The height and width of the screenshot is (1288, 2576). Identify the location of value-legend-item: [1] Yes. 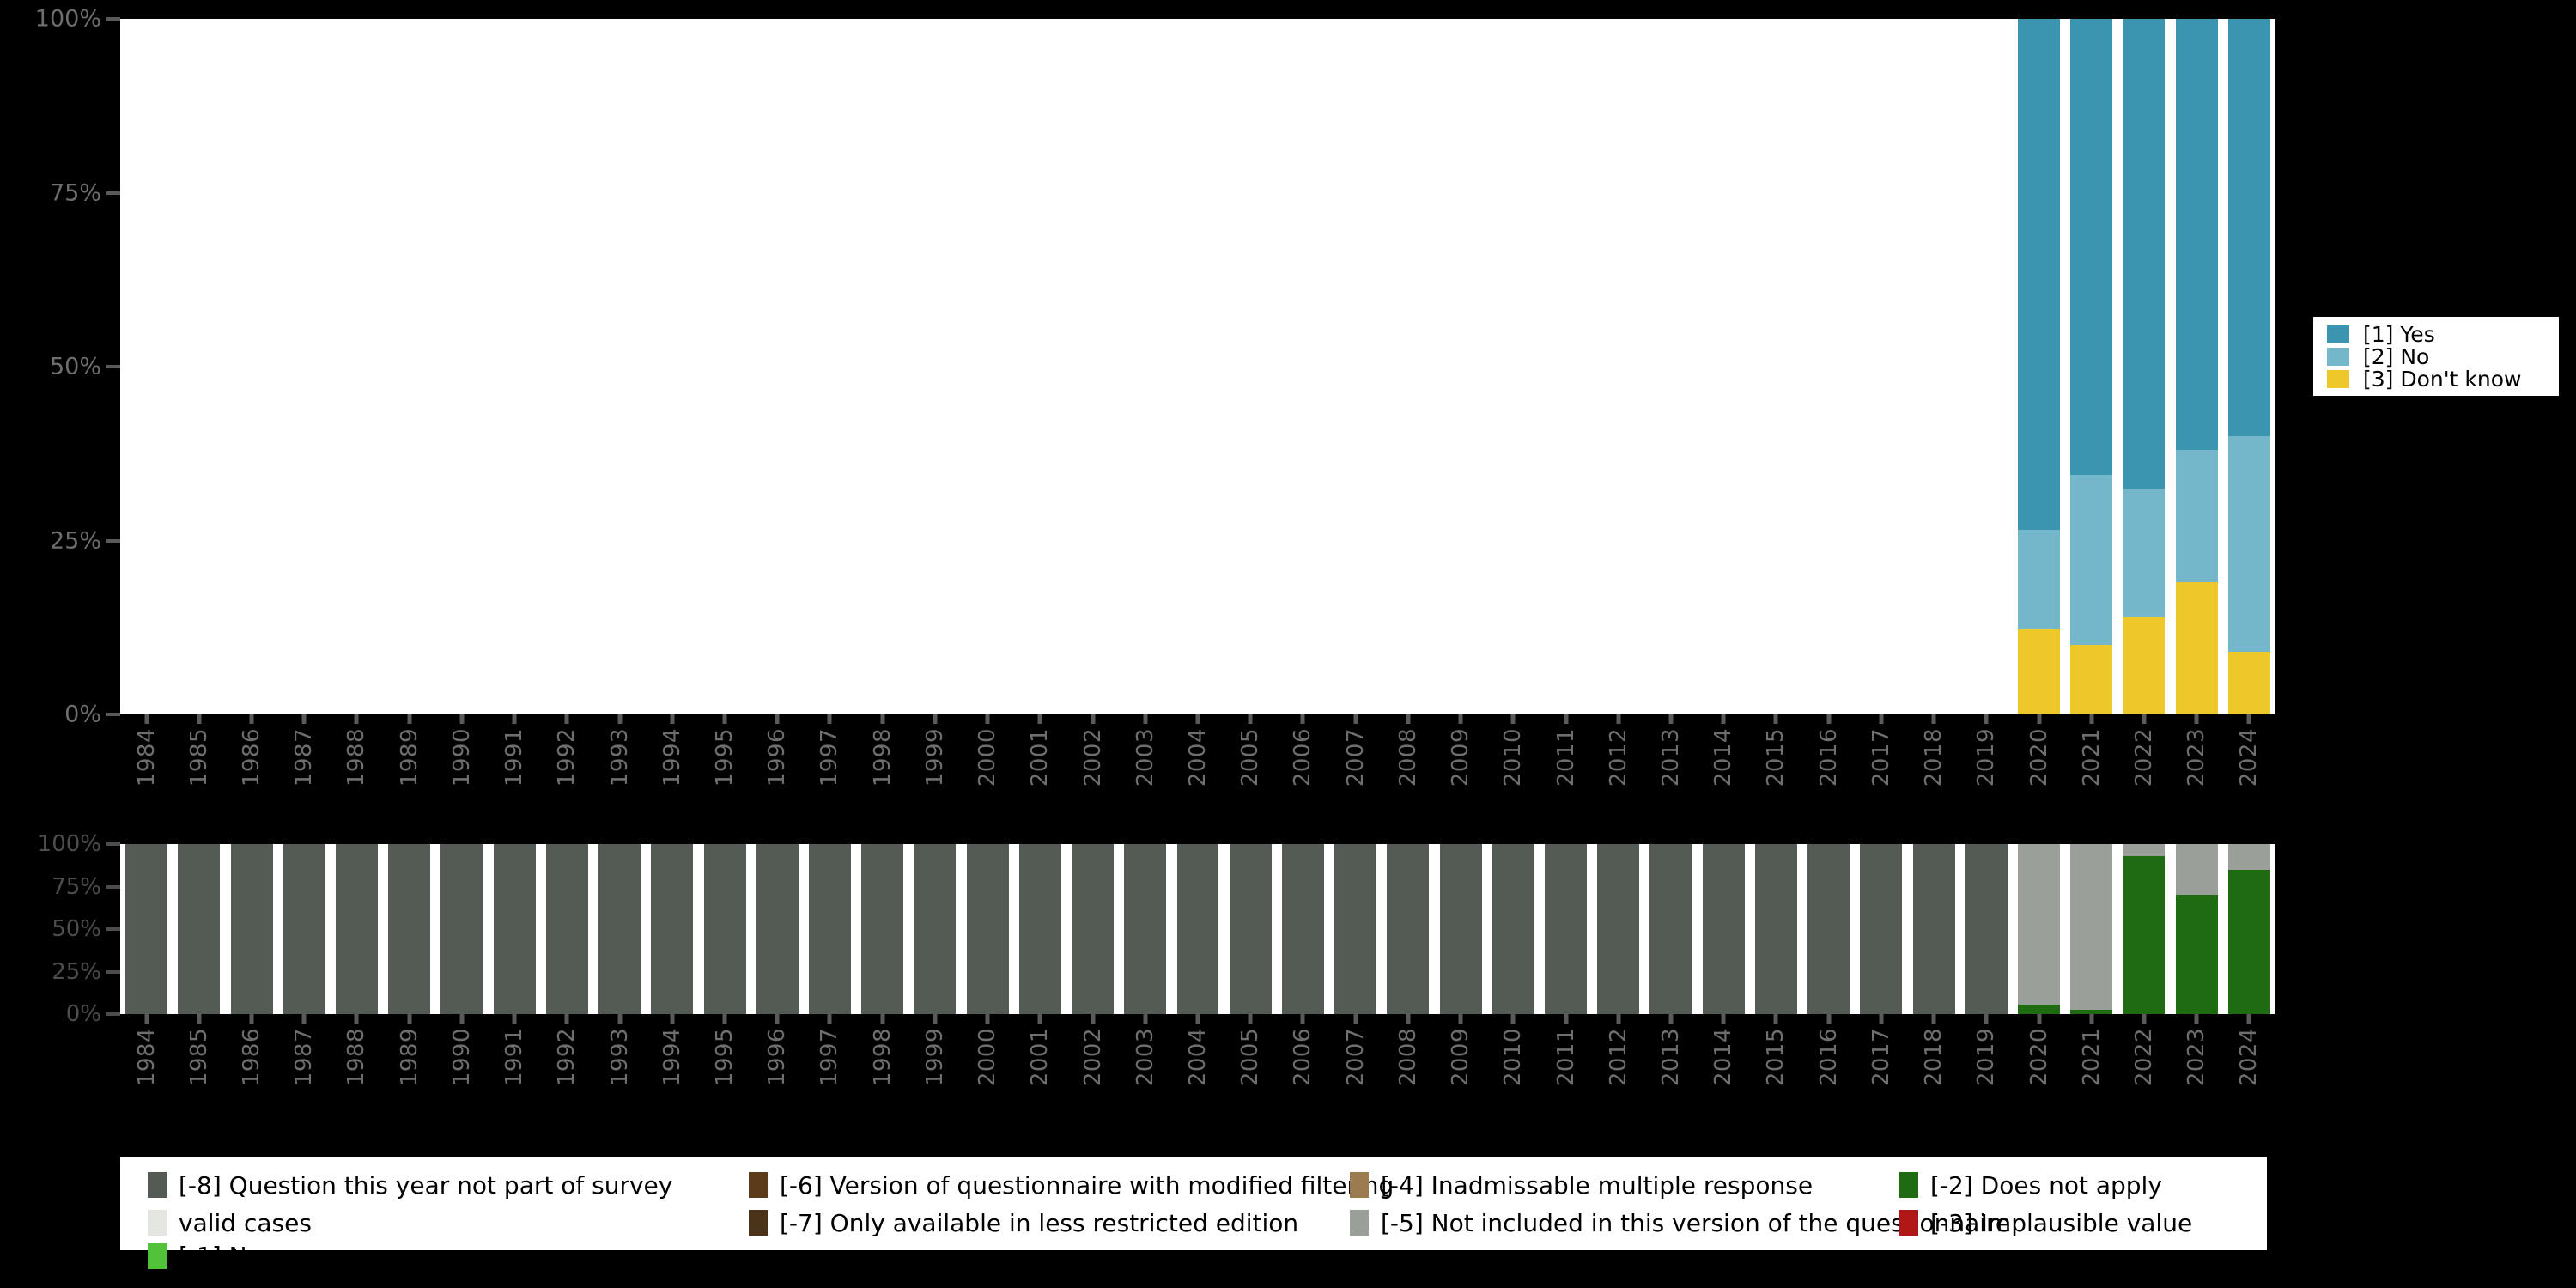
(2436, 334).